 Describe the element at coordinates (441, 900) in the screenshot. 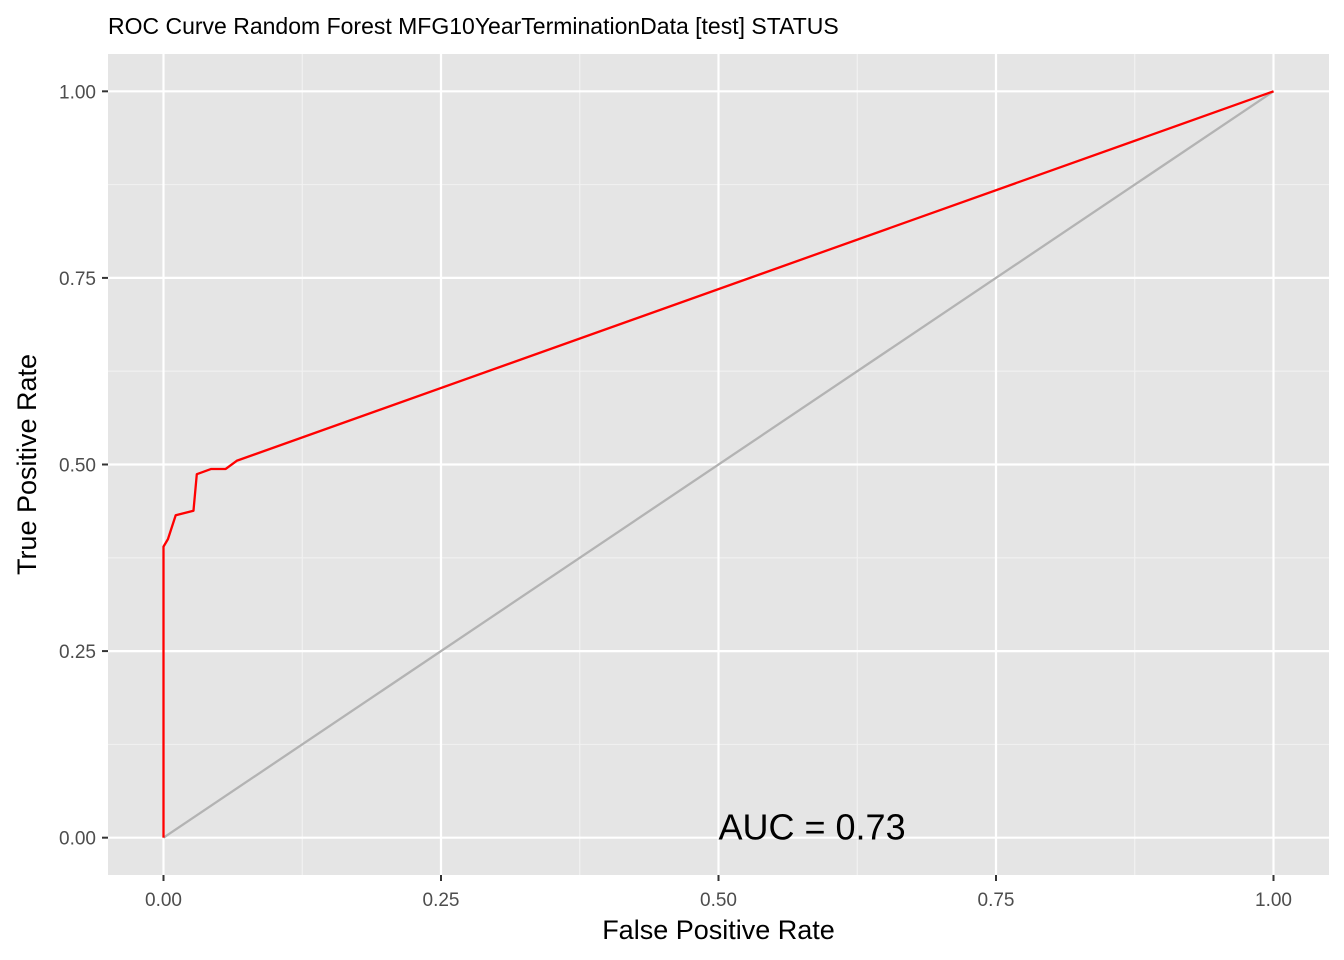

I see `x-tick-label: 0.25` at that location.